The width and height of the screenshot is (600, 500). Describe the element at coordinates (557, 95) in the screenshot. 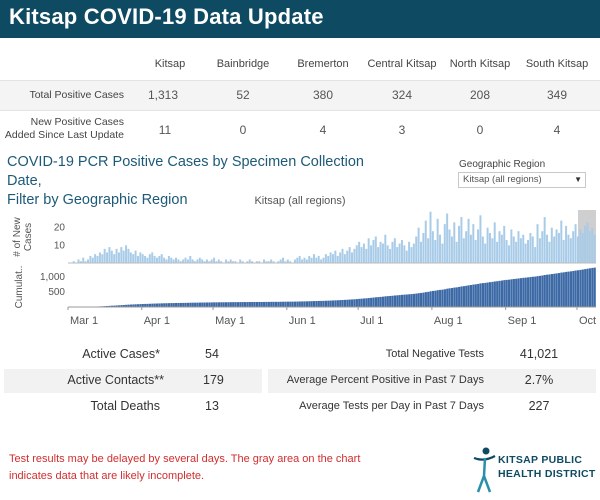

I see `cell-south-kitsap: 349` at that location.